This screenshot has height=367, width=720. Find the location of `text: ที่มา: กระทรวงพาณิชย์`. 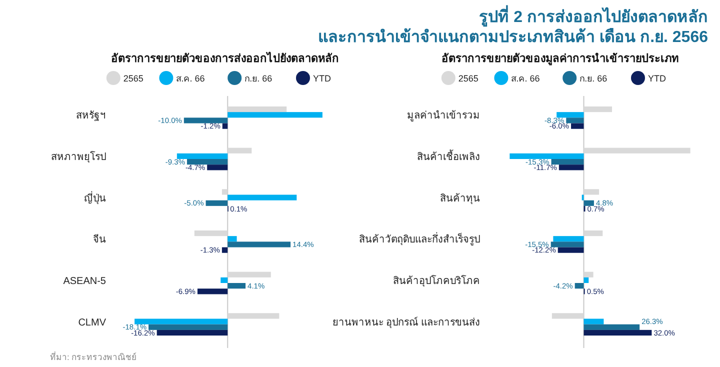

text: ที่มา: กระทรวงพาณิชย์ is located at coordinates (93, 356).